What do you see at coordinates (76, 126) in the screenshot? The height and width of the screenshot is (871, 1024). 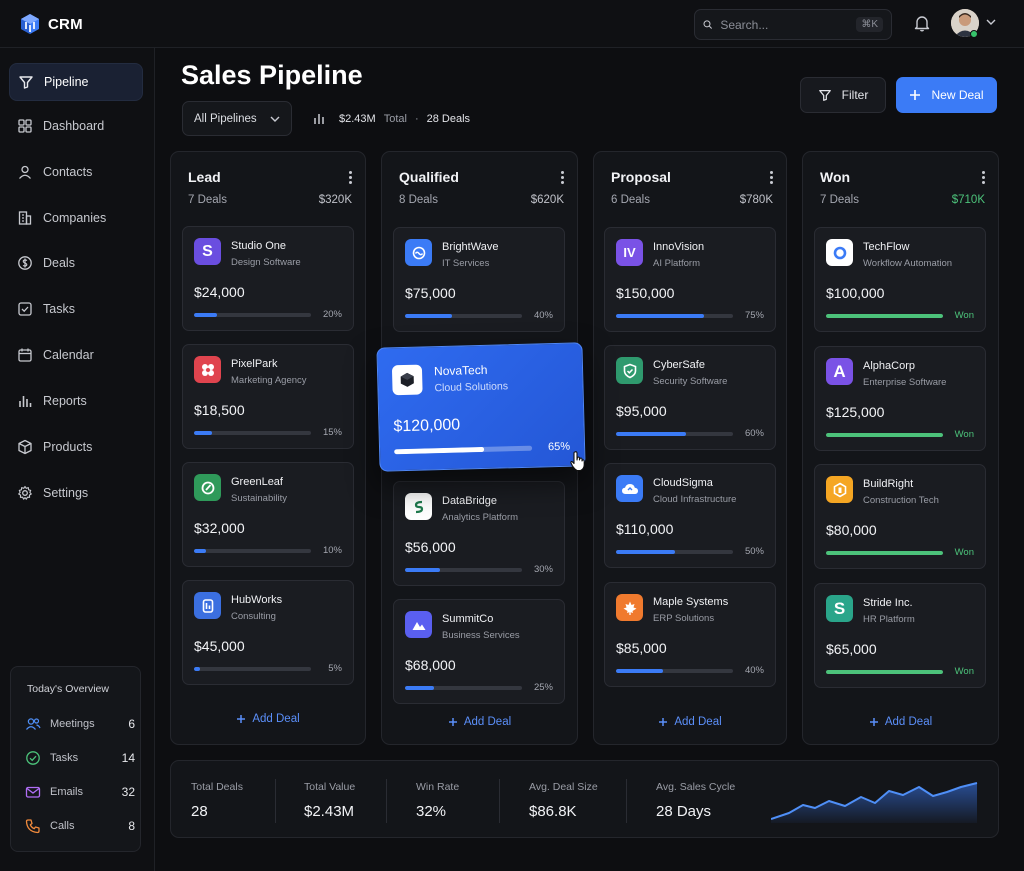 I see `sidebar-item-dashboard: Dashboard` at bounding box center [76, 126].